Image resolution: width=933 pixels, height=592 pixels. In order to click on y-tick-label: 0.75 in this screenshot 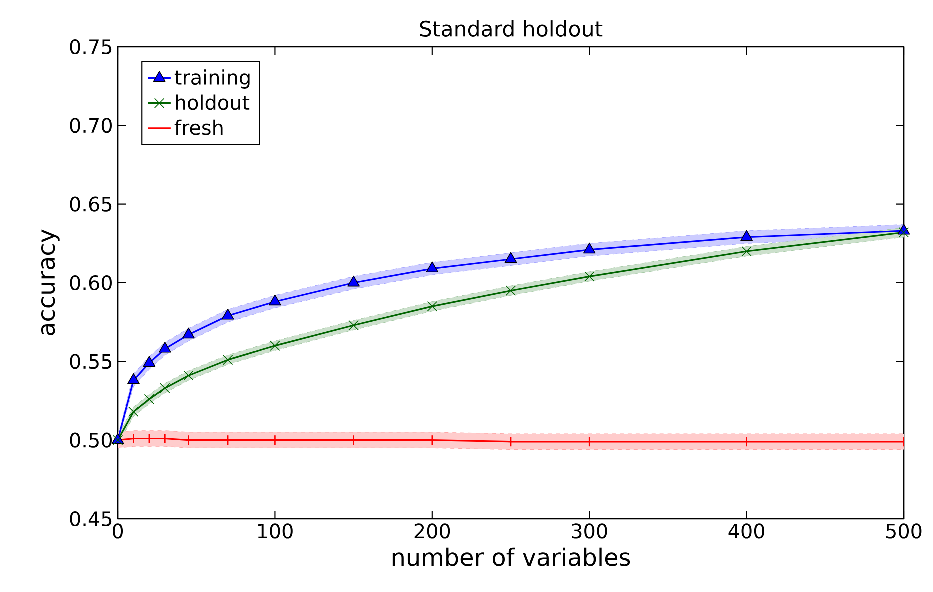, I will do `click(91, 47)`.